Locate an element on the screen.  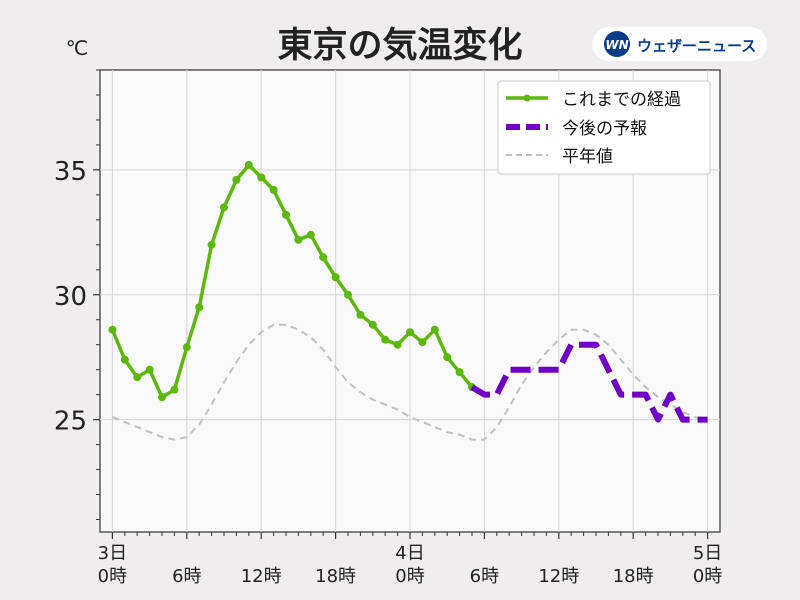
x-tick-date: 4日 is located at coordinates (409, 553).